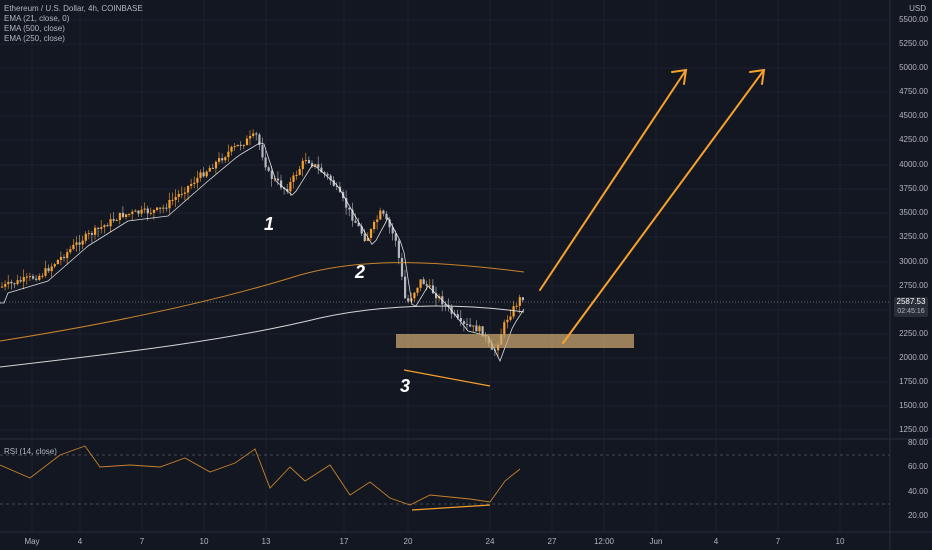  Describe the element at coordinates (451, 507) in the screenshot. I see `rsi-divergence-line` at that location.